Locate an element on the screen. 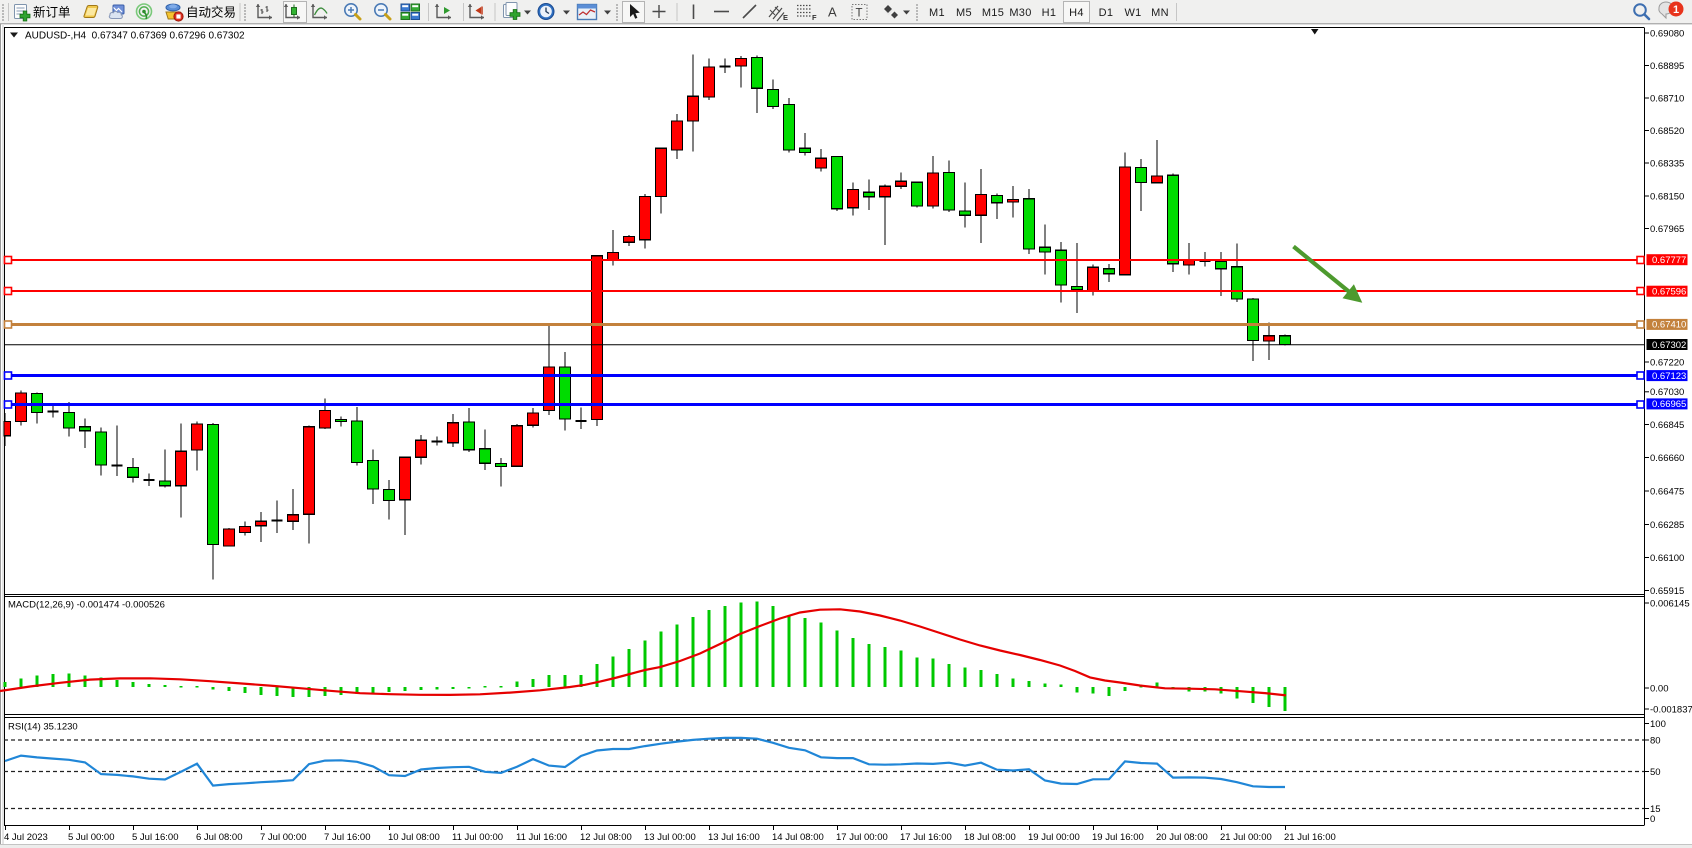  svg-text: 0.00 is located at coordinates (1659, 688).